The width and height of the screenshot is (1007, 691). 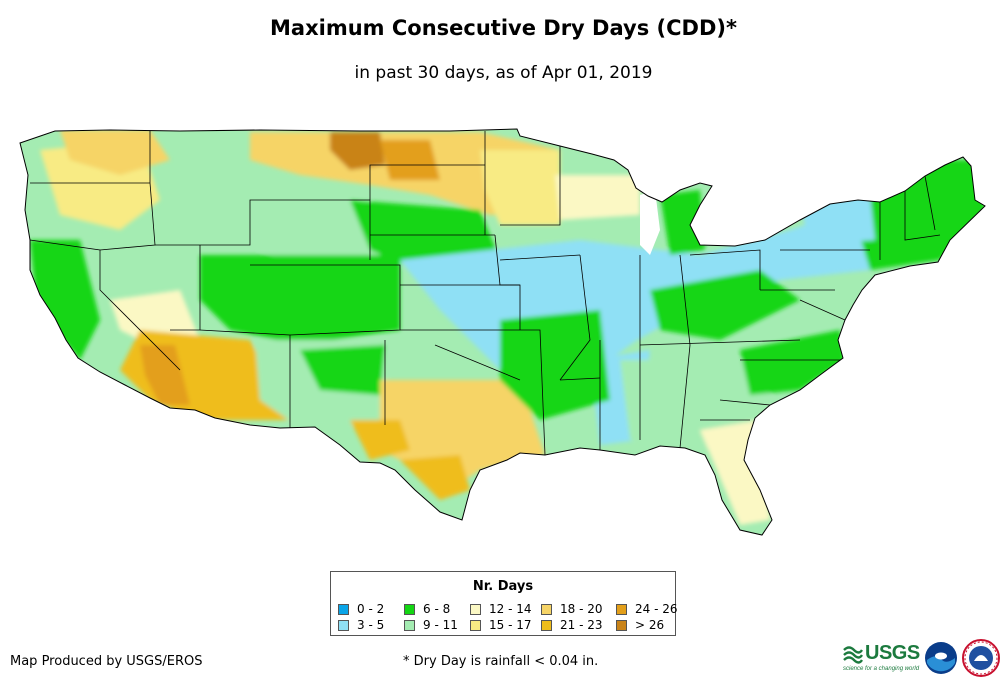 What do you see at coordinates (941, 658) in the screenshot?
I see `noaa-logo-icon` at bounding box center [941, 658].